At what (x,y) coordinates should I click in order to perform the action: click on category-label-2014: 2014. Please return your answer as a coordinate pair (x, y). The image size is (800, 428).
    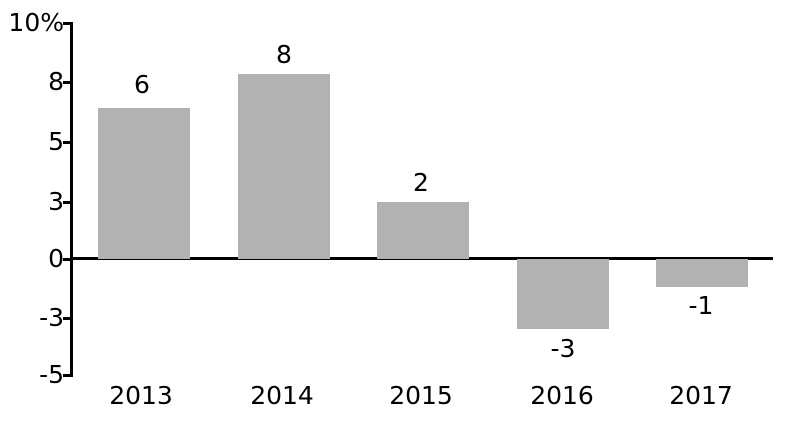
    Looking at the image, I should click on (282, 395).